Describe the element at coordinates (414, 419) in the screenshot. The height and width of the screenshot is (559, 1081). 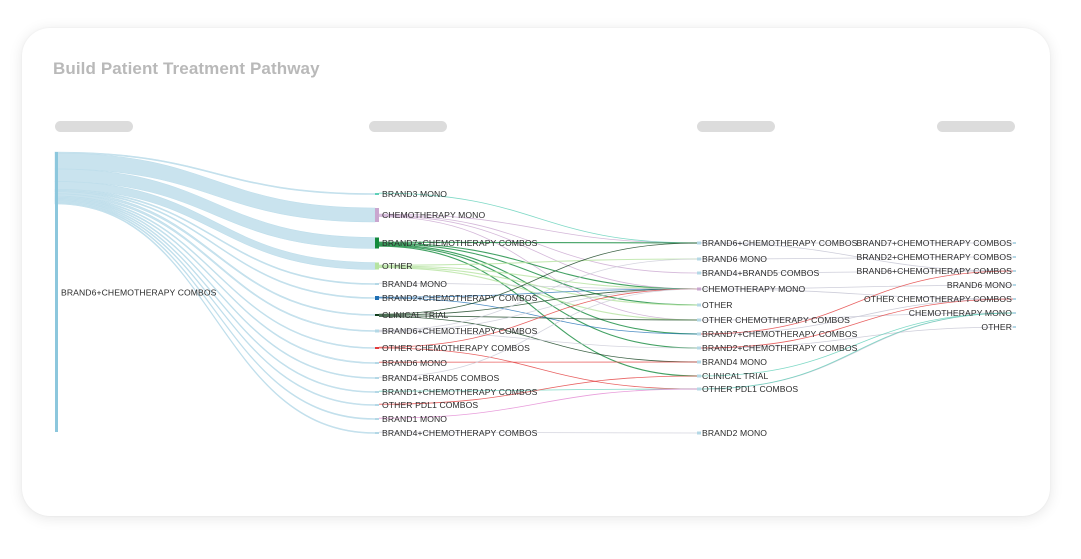
I see `label-second-brand1-mono: BRAND1 MONO` at that location.